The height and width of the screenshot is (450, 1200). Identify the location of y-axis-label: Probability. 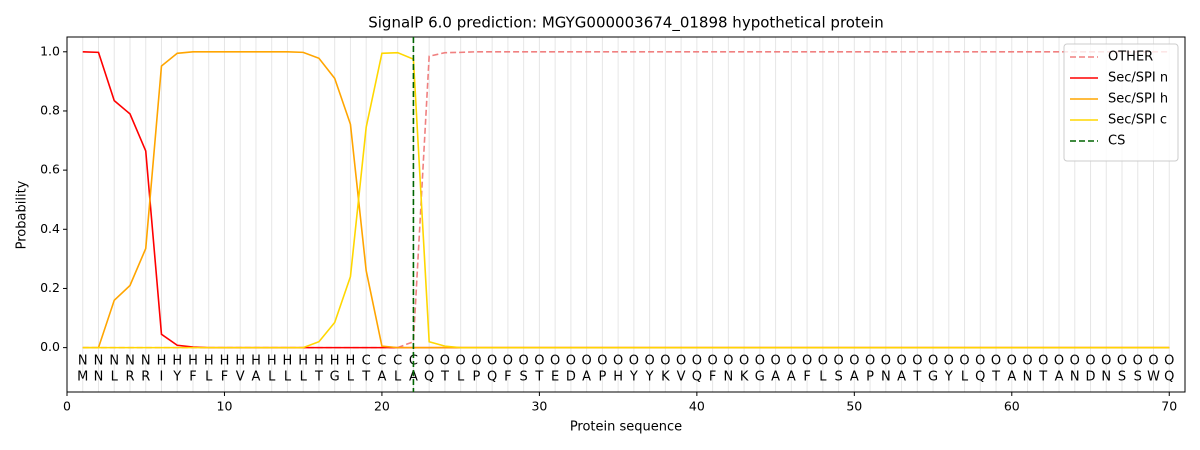
(22, 214).